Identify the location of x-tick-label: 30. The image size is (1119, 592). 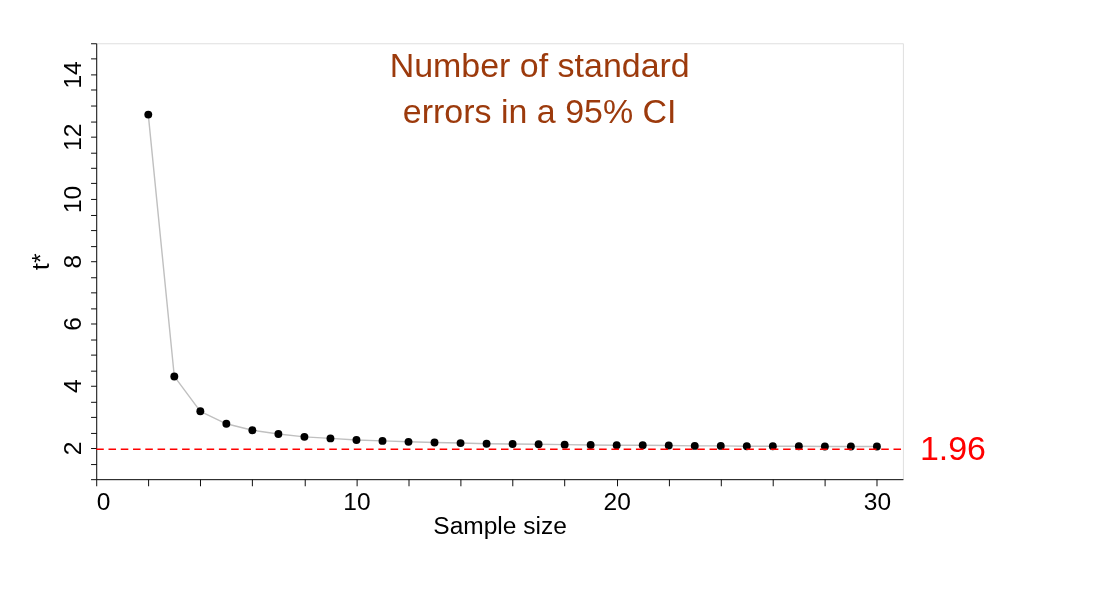
(877, 501).